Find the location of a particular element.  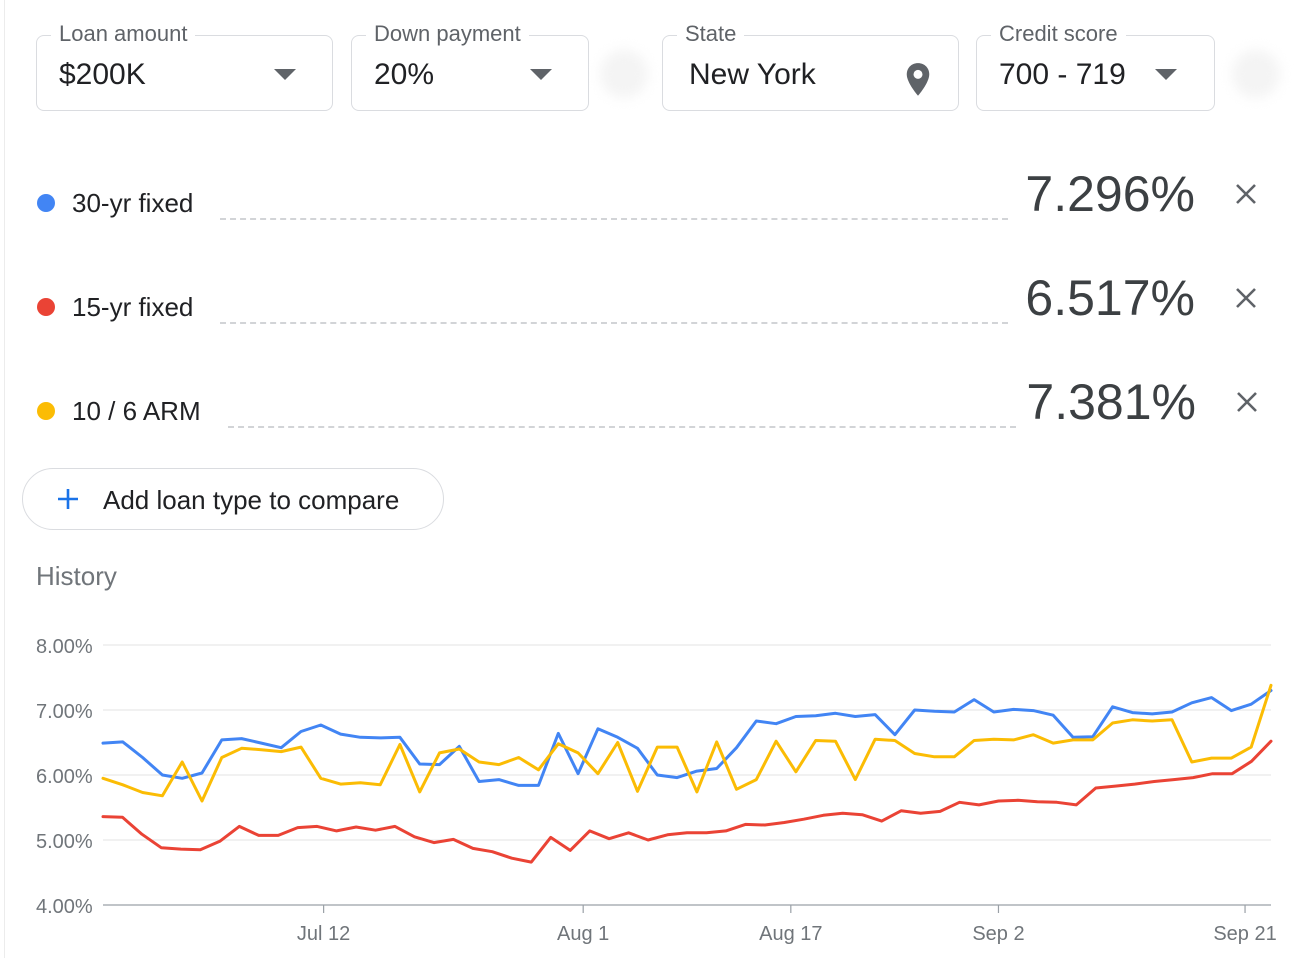

credit-score-label: Credit score is located at coordinates (1058, 34).